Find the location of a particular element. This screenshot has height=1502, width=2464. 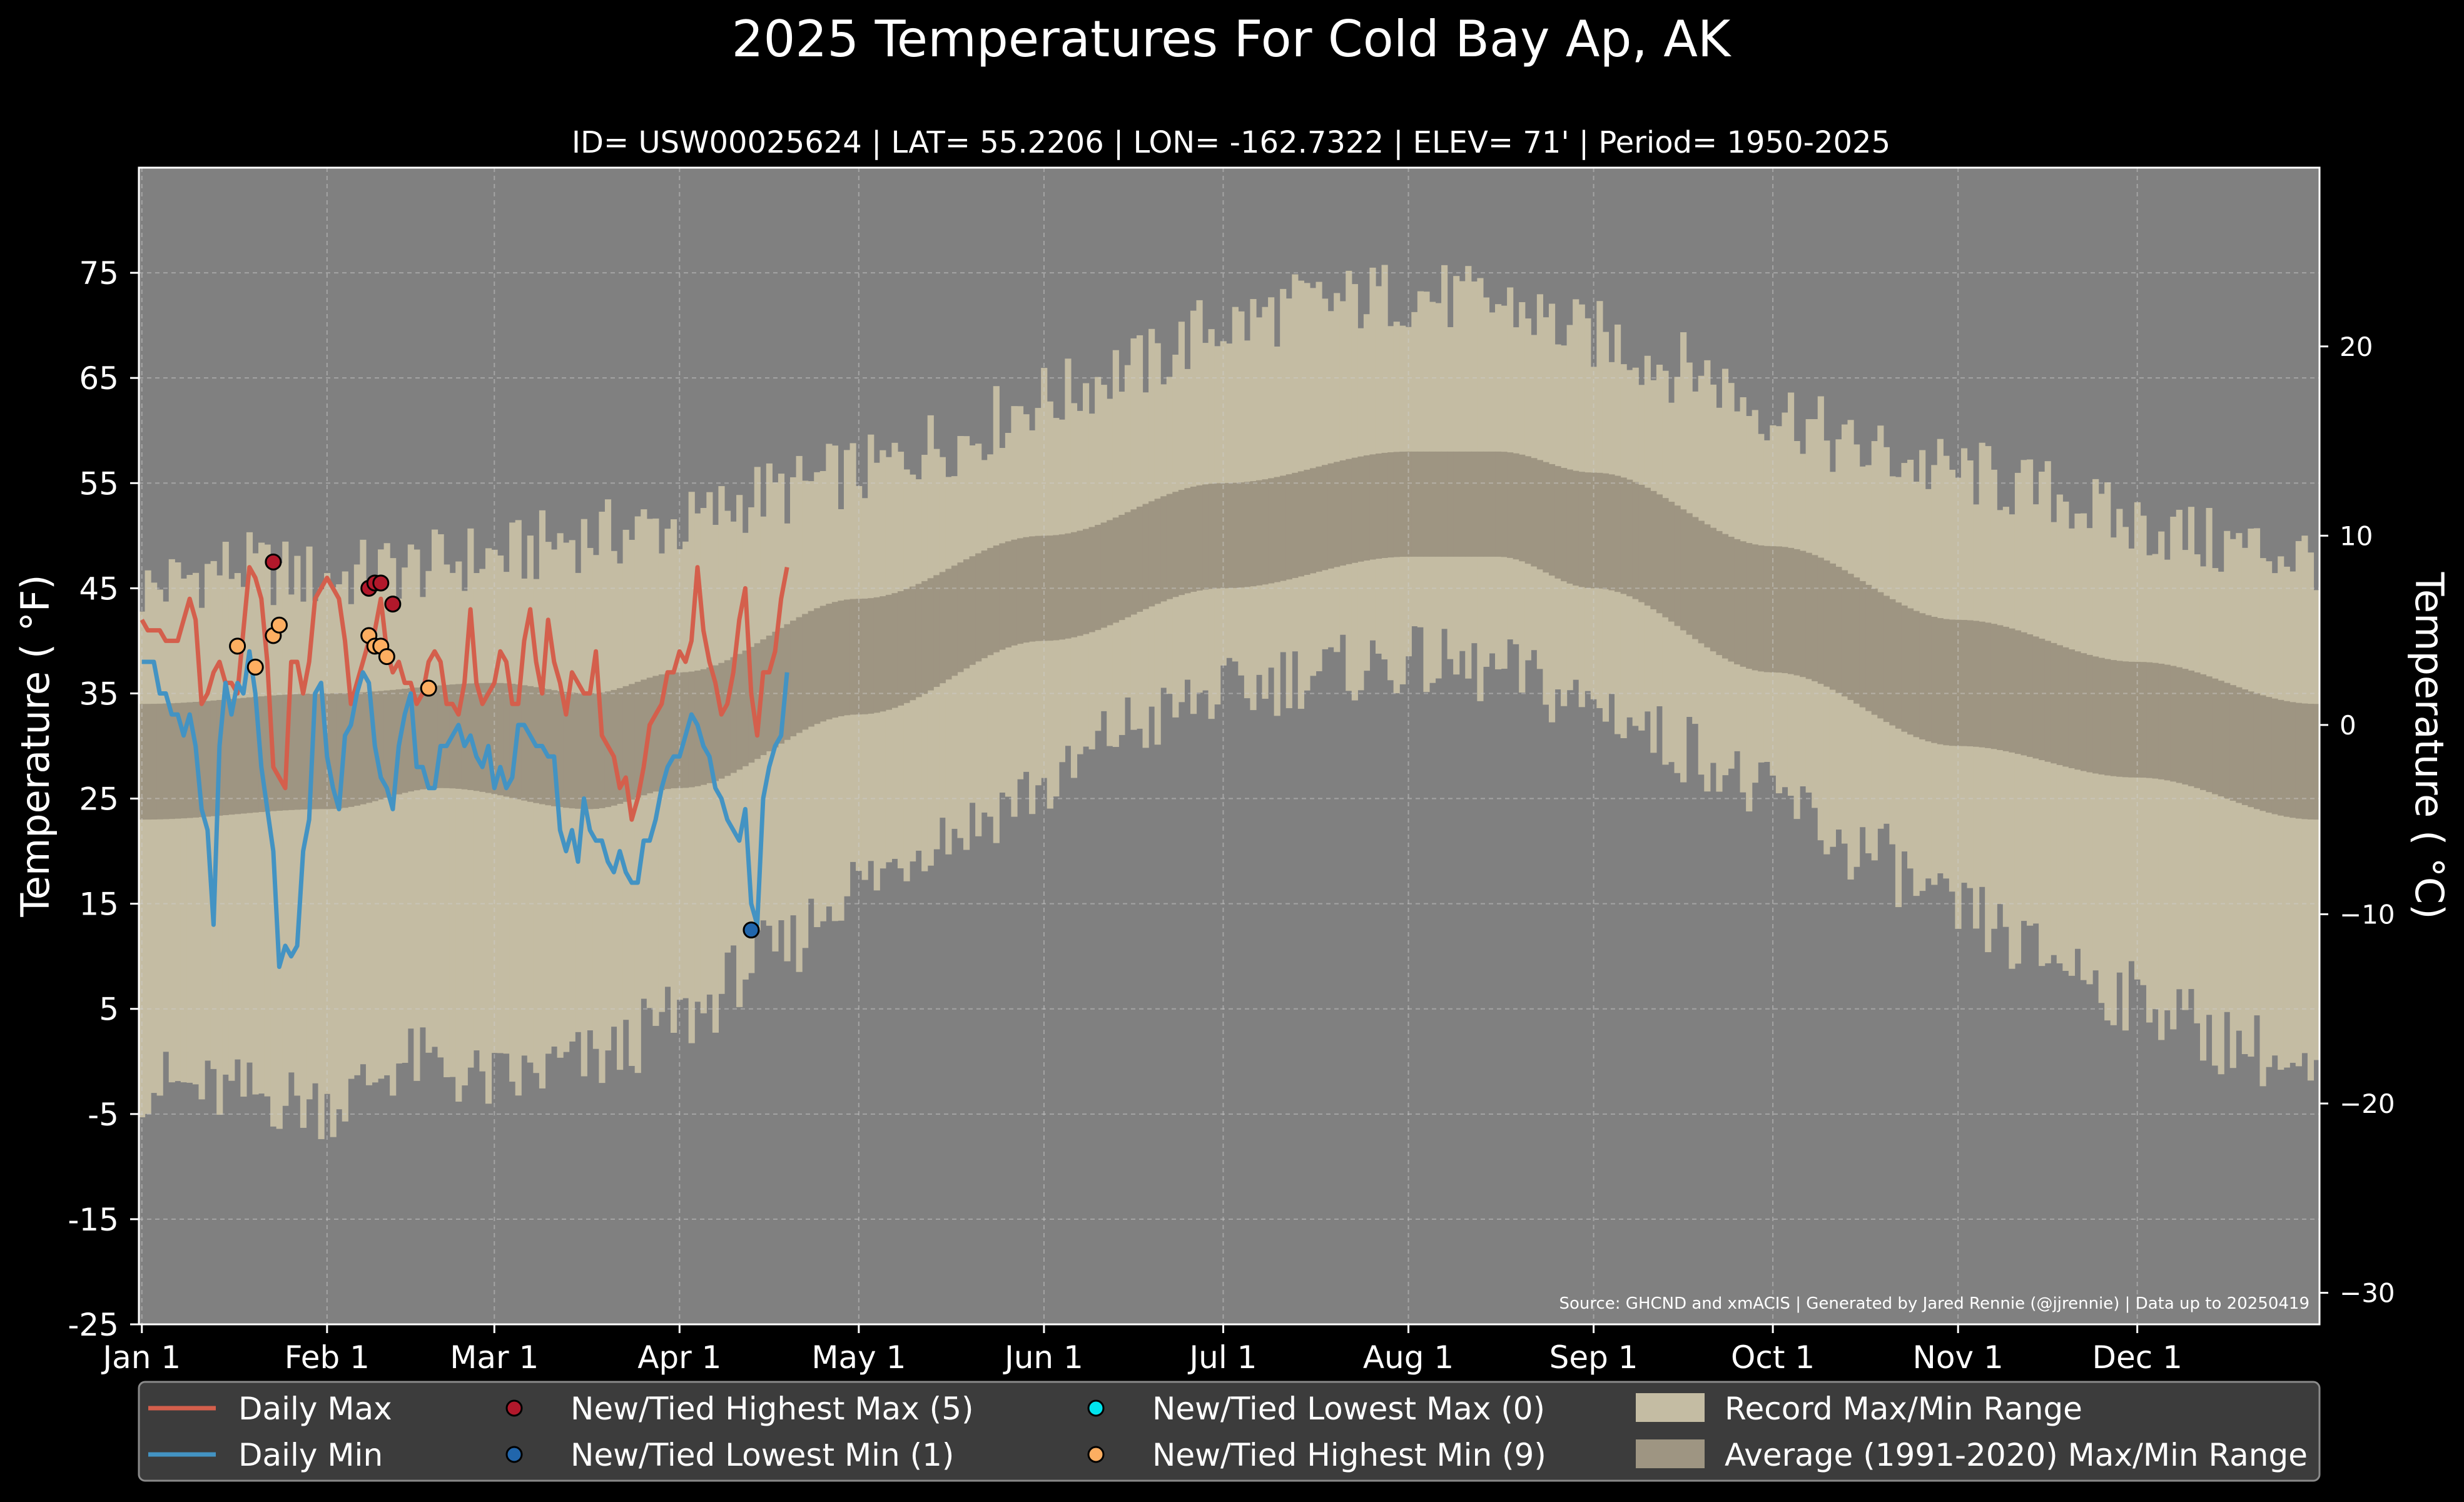

highest-min-marker is located at coordinates (429, 688).